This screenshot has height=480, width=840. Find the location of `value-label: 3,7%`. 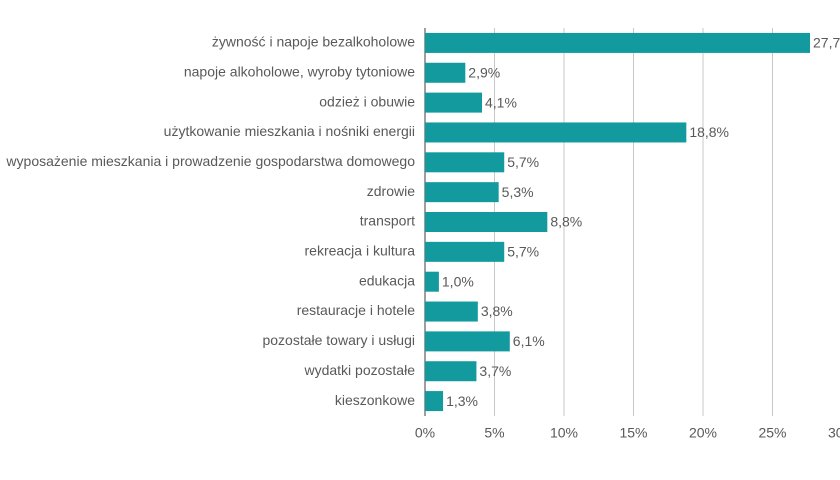

value-label: 3,7% is located at coordinates (495, 371).